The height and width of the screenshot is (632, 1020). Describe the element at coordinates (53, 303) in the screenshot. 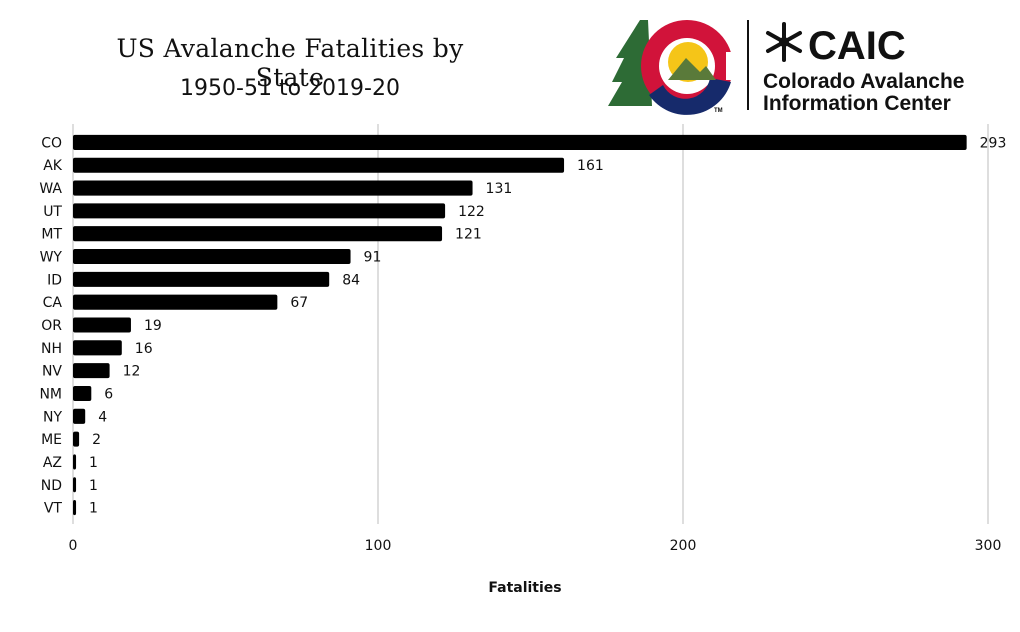

I see `category-label: CA` at that location.